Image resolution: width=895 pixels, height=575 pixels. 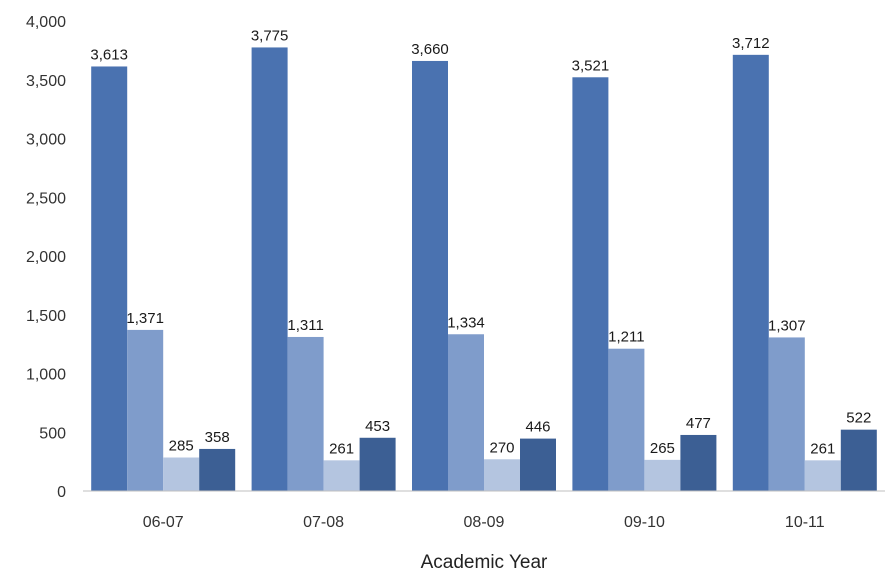 What do you see at coordinates (61, 492) in the screenshot?
I see `y-tick-label: 0` at bounding box center [61, 492].